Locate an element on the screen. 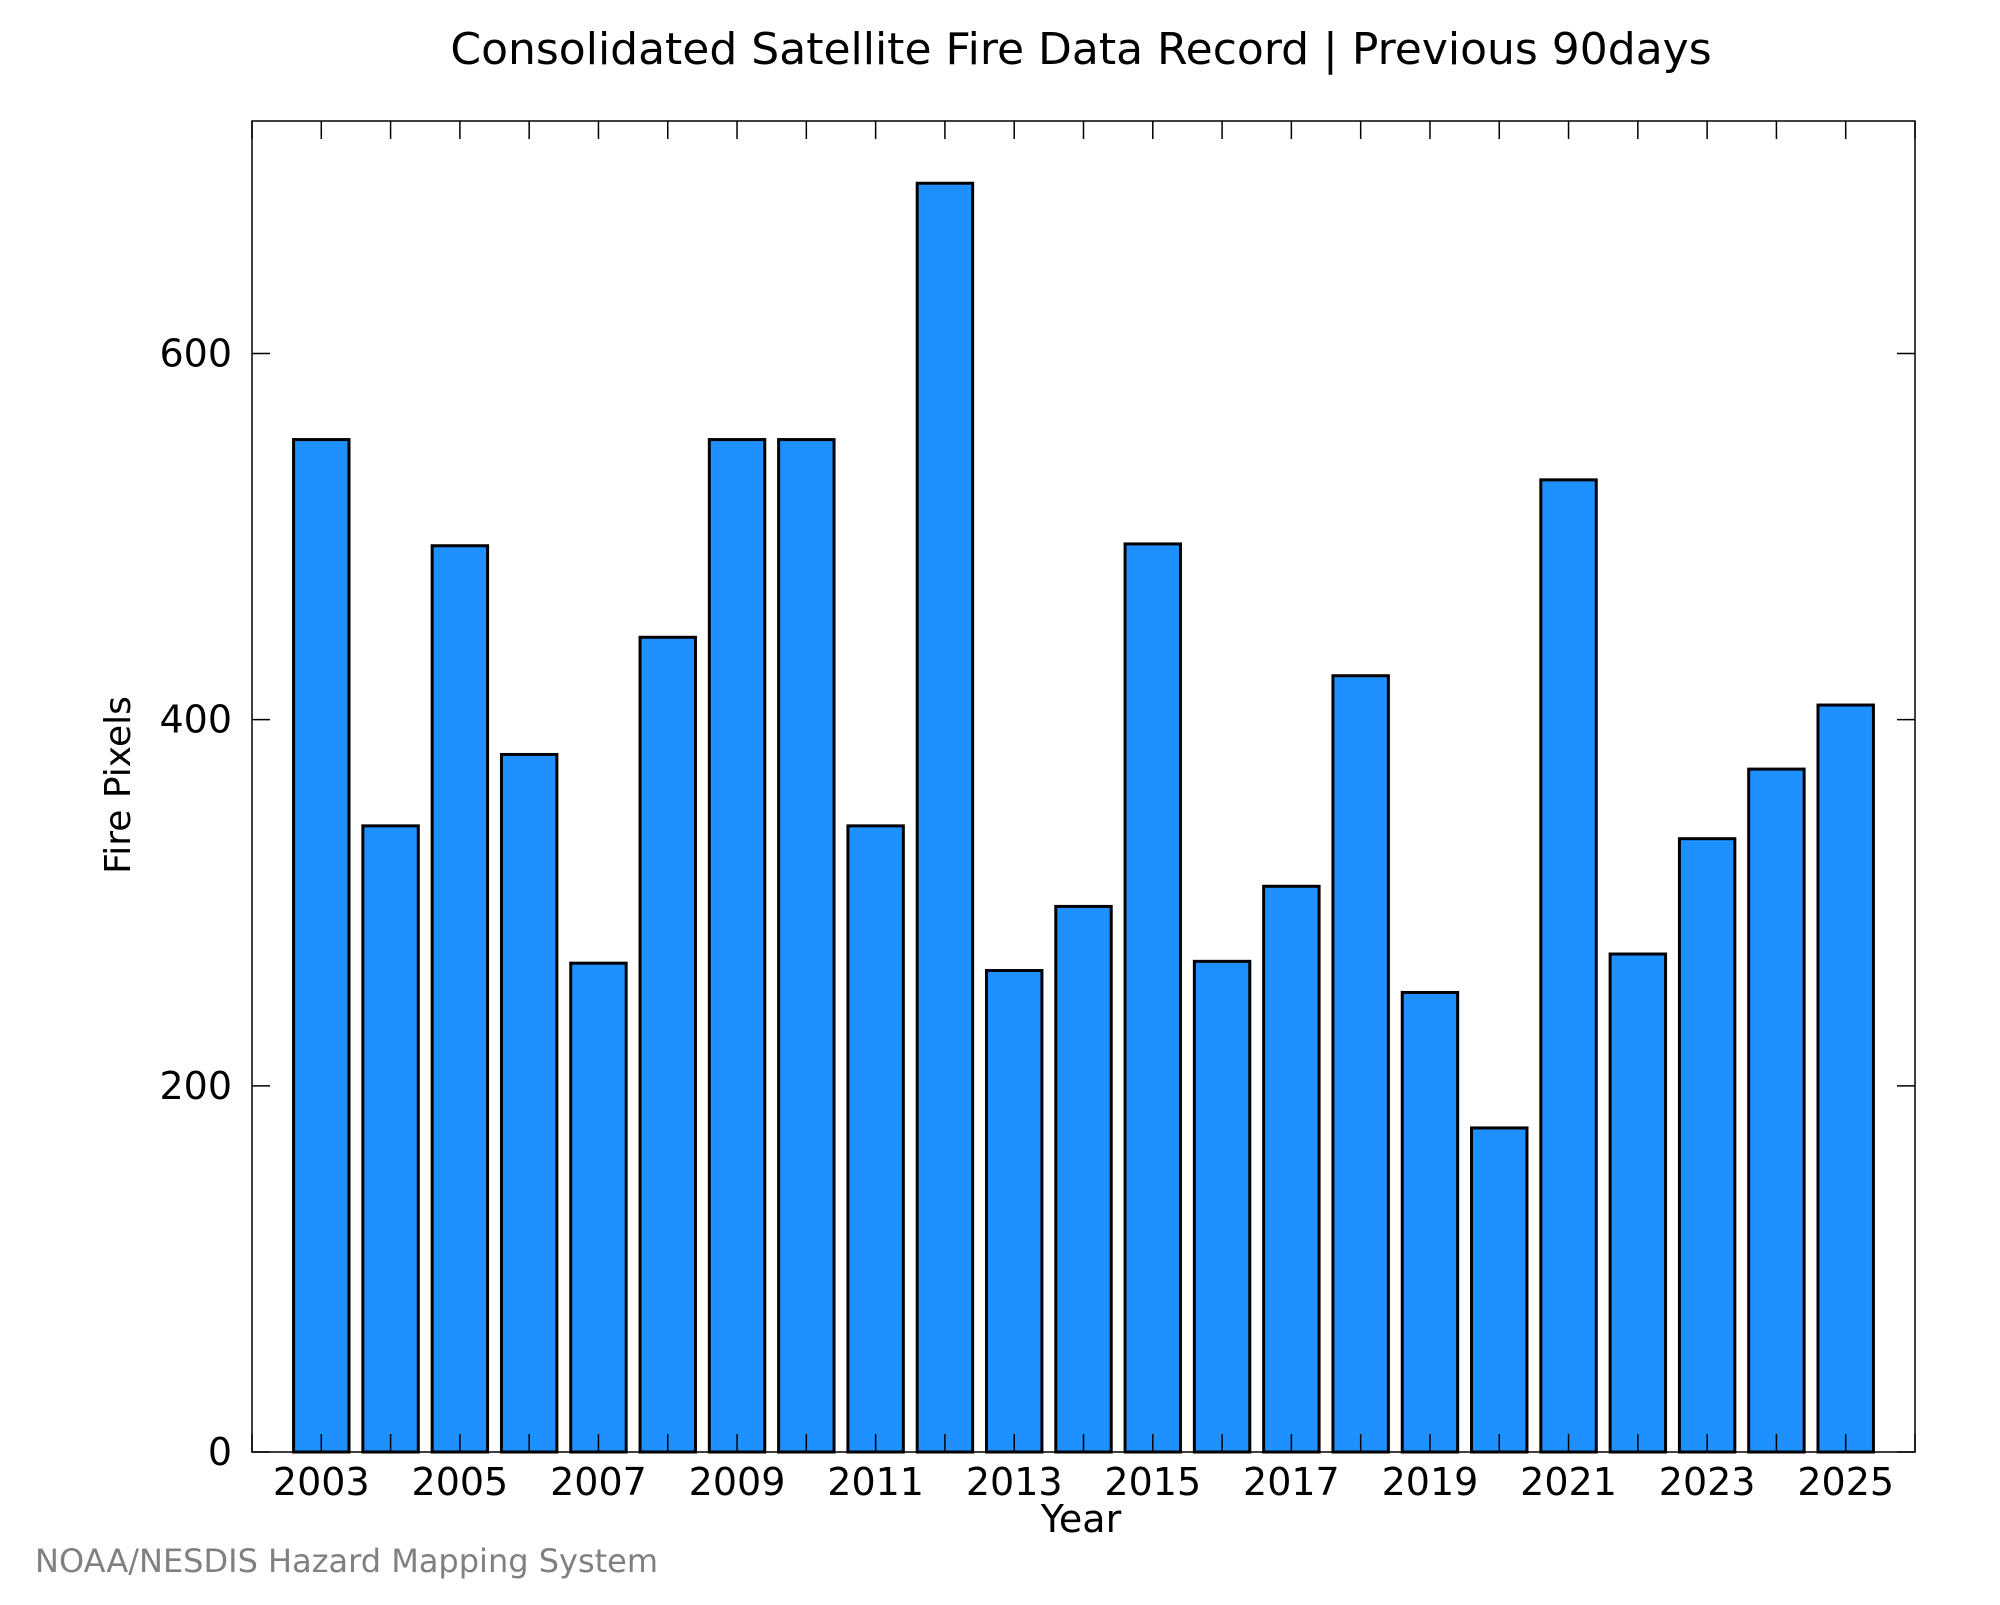 Image resolution: width=2000 pixels, height=1605 pixels. x-tick-label: 2019 is located at coordinates (1430, 1482).